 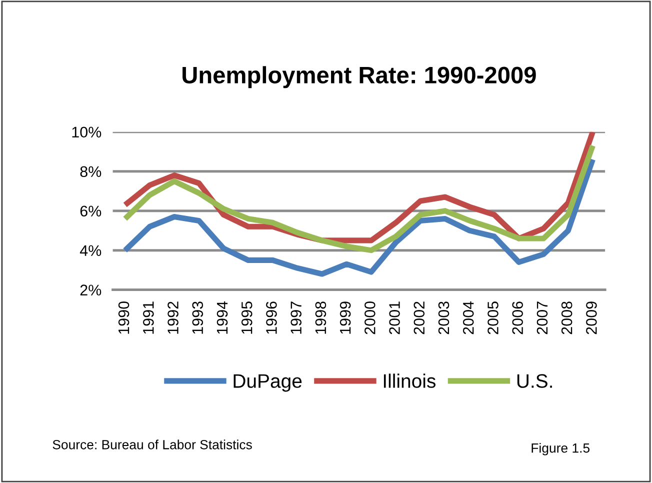 What do you see at coordinates (246, 318) in the screenshot?
I see `x-tick-label: 1995` at bounding box center [246, 318].